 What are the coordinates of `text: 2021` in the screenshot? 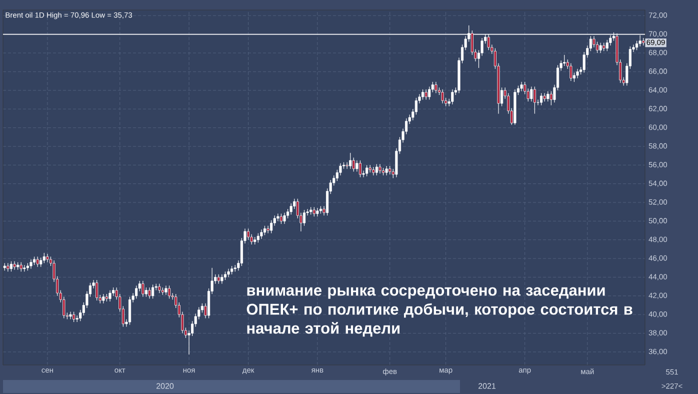 It's located at (487, 386).